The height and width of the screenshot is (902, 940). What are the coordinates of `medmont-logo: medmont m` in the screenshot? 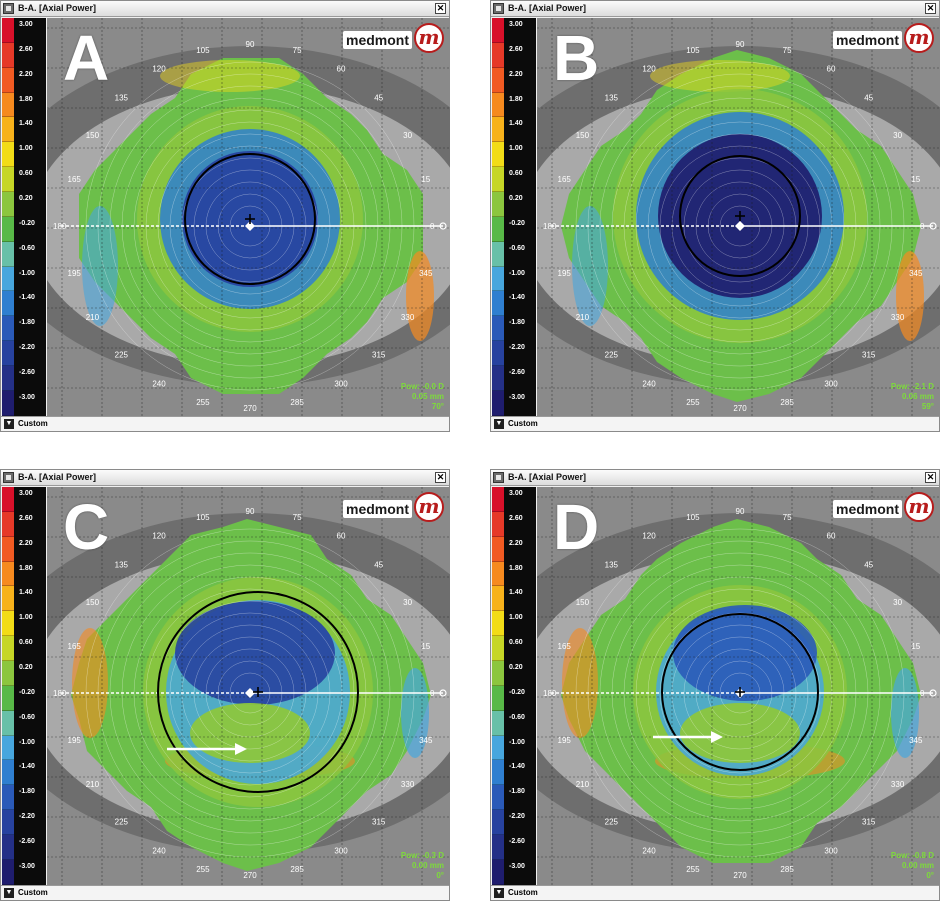 It's located at (391, 37).